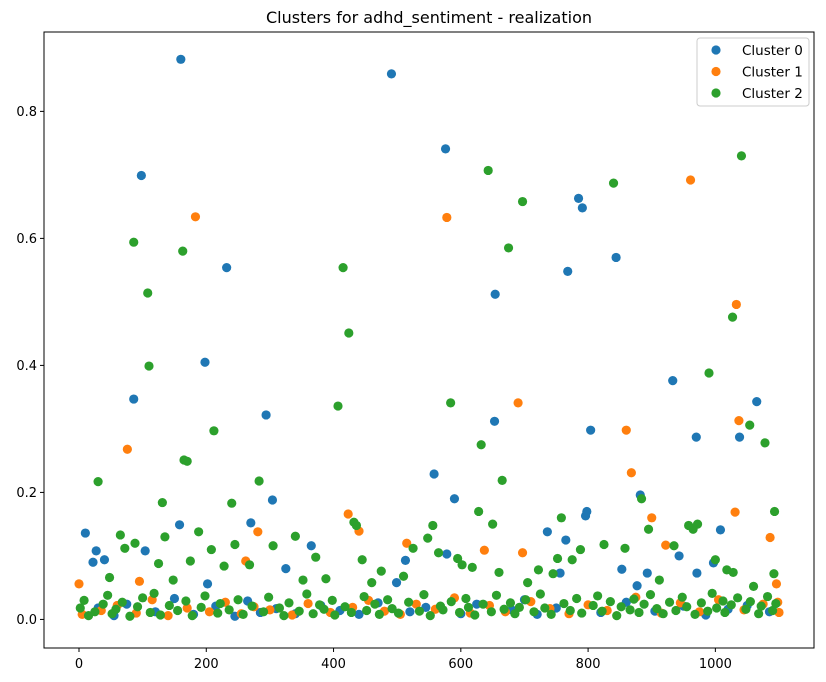 This screenshot has height=682, width=826. I want to click on legend-box, so click(753, 72).